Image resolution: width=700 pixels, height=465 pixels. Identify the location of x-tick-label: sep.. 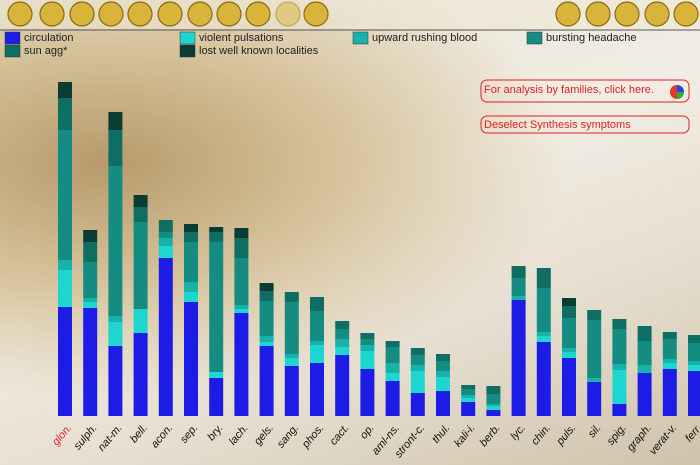
(189, 434).